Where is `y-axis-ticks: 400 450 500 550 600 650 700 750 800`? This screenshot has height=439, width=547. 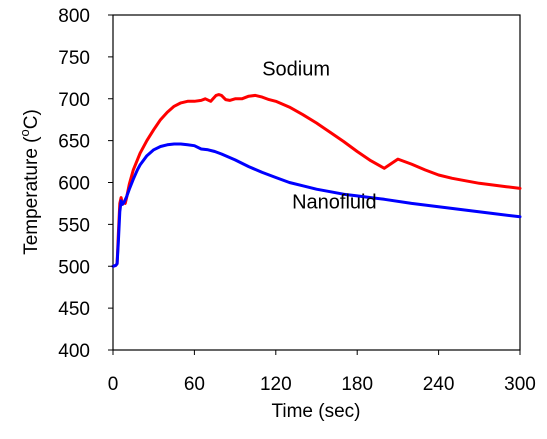
y-axis-ticks: 400 450 500 550 600 650 700 750 800 is located at coordinates (85, 184).